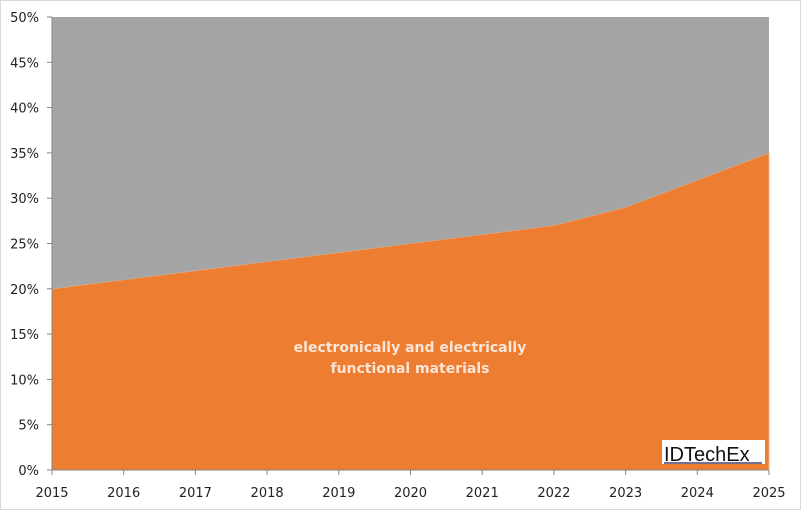  What do you see at coordinates (24, 199) in the screenshot?
I see `y-tick-label: 30%` at bounding box center [24, 199].